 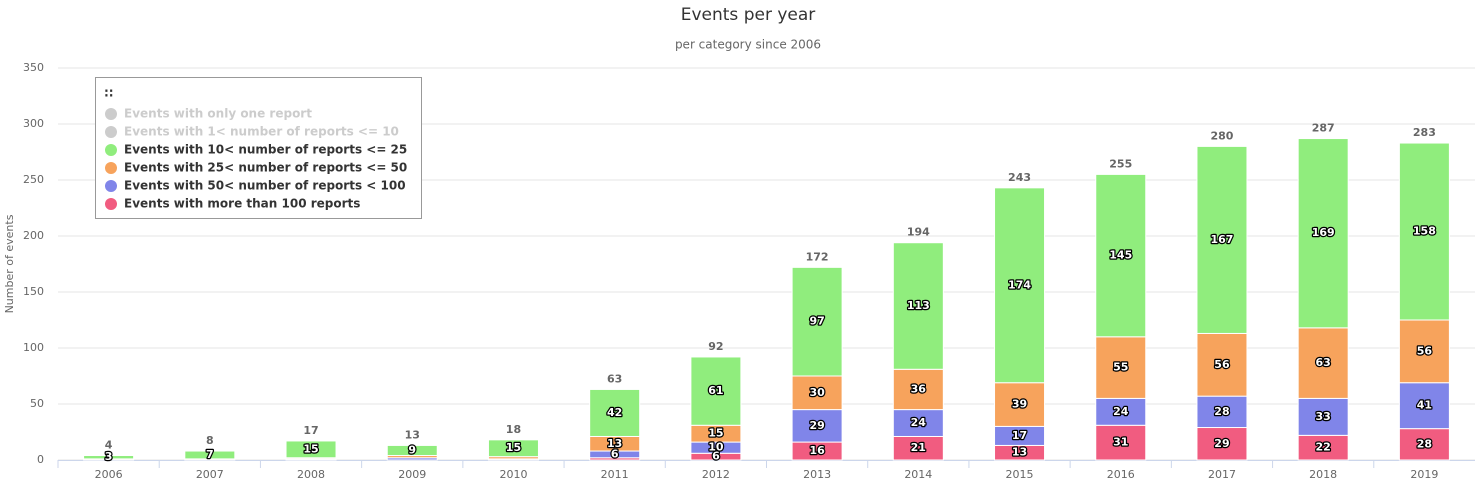 I want to click on data-label: 30, so click(x=817, y=392).